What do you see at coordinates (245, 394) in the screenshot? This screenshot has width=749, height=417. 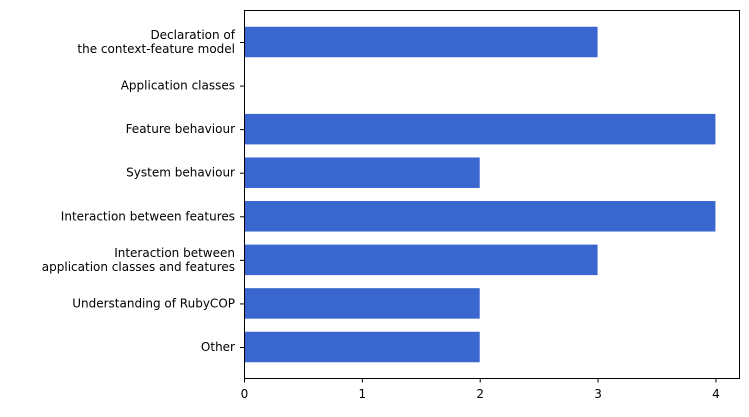 I see `x-tick-label-0: 0` at bounding box center [245, 394].